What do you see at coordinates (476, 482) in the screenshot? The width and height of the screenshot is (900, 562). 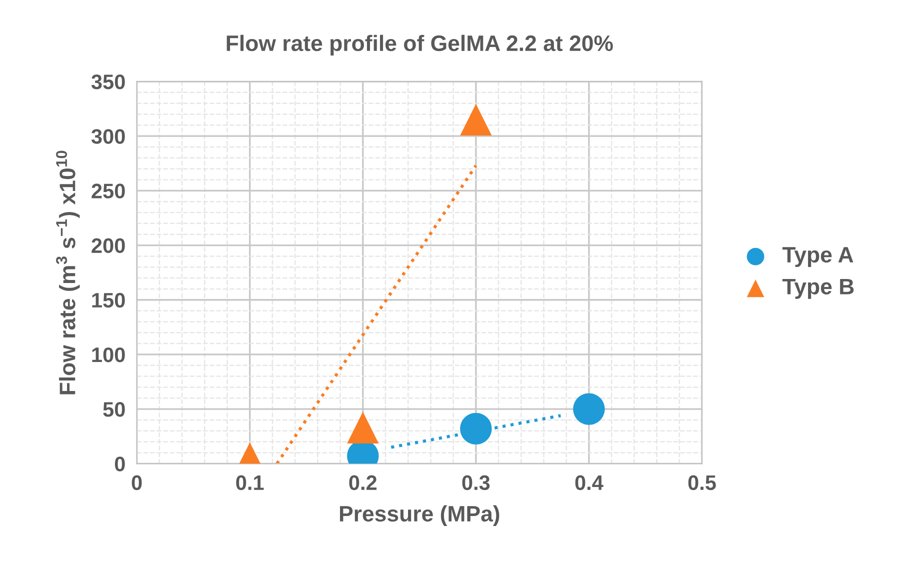 I see `x-tick-label: 0.3` at bounding box center [476, 482].